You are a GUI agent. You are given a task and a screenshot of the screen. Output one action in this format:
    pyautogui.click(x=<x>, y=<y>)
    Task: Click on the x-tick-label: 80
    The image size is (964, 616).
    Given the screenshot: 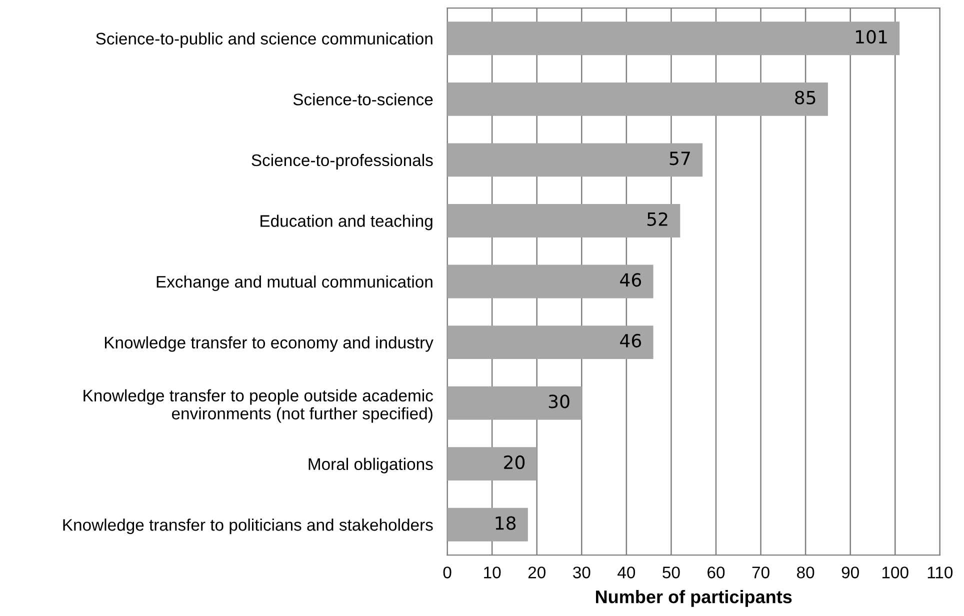 What is the action you would take?
    pyautogui.click(x=805, y=572)
    